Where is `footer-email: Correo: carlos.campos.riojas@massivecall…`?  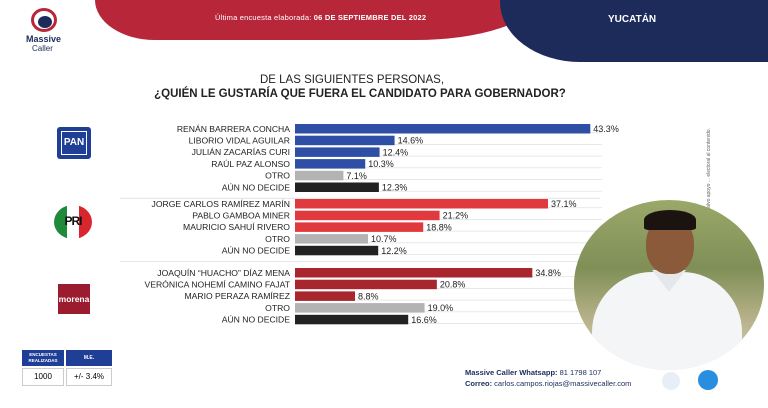
footer-email: Correo: carlos.campos.riojas@massivecall… is located at coordinates (548, 383).